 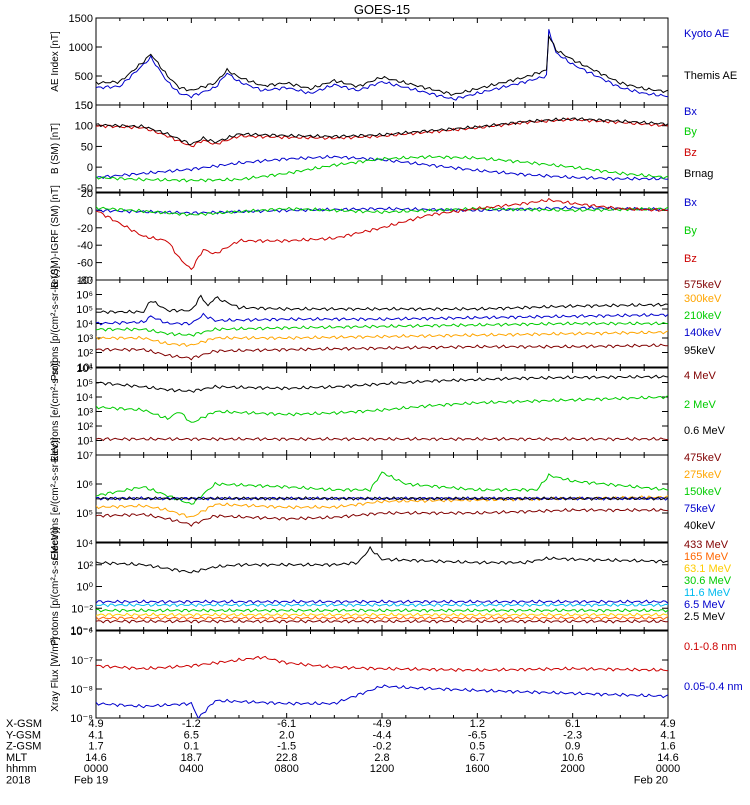 I want to click on ephemeris-value: 1600, so click(x=477, y=769).